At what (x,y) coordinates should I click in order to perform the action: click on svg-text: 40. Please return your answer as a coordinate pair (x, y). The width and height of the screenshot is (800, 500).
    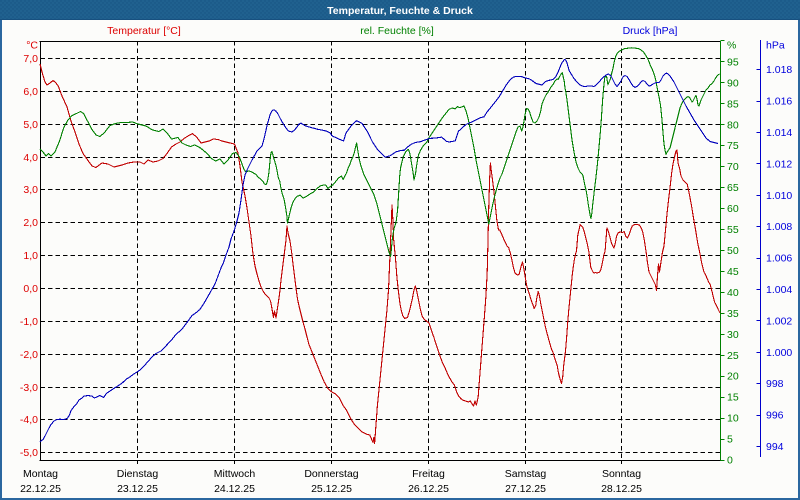
    Looking at the image, I should click on (733, 293).